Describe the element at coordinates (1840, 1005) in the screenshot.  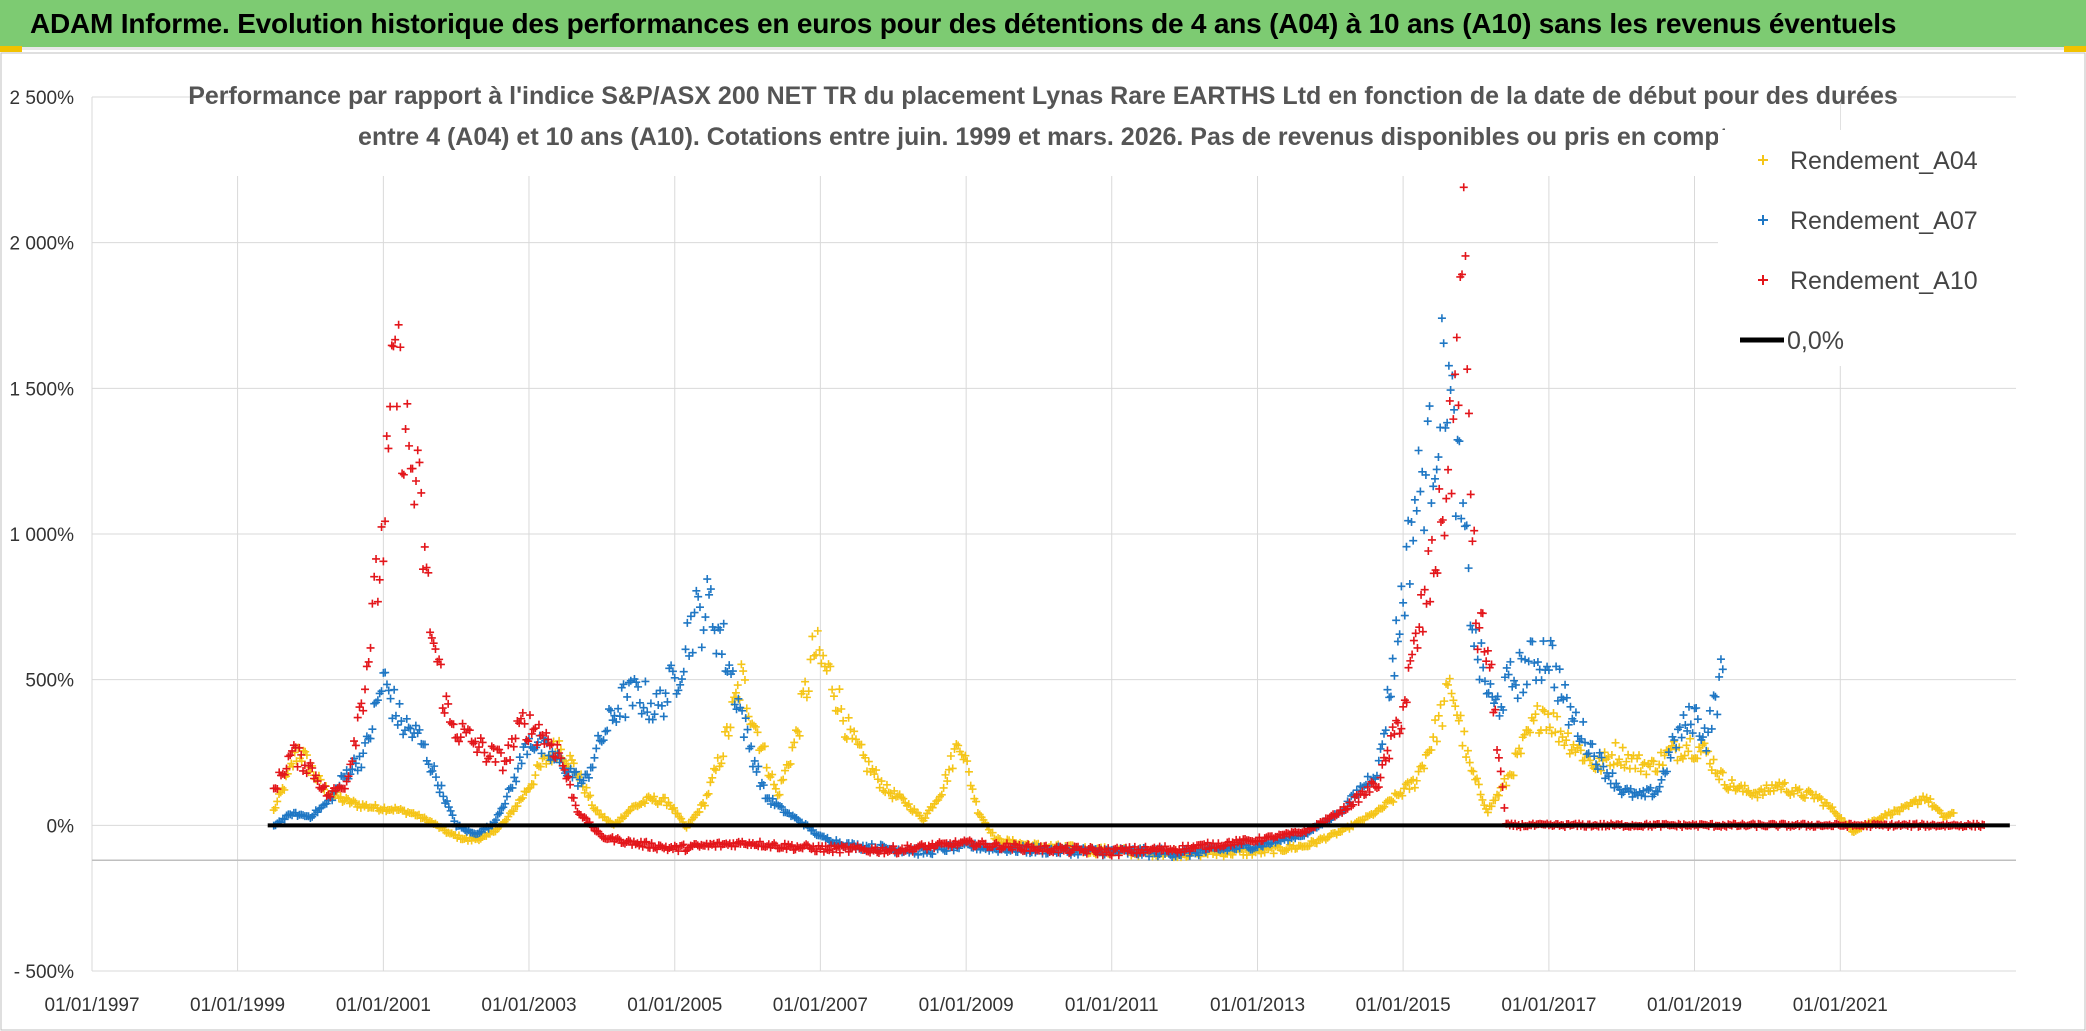
I see `x-tick-label: 01/01/2021` at that location.